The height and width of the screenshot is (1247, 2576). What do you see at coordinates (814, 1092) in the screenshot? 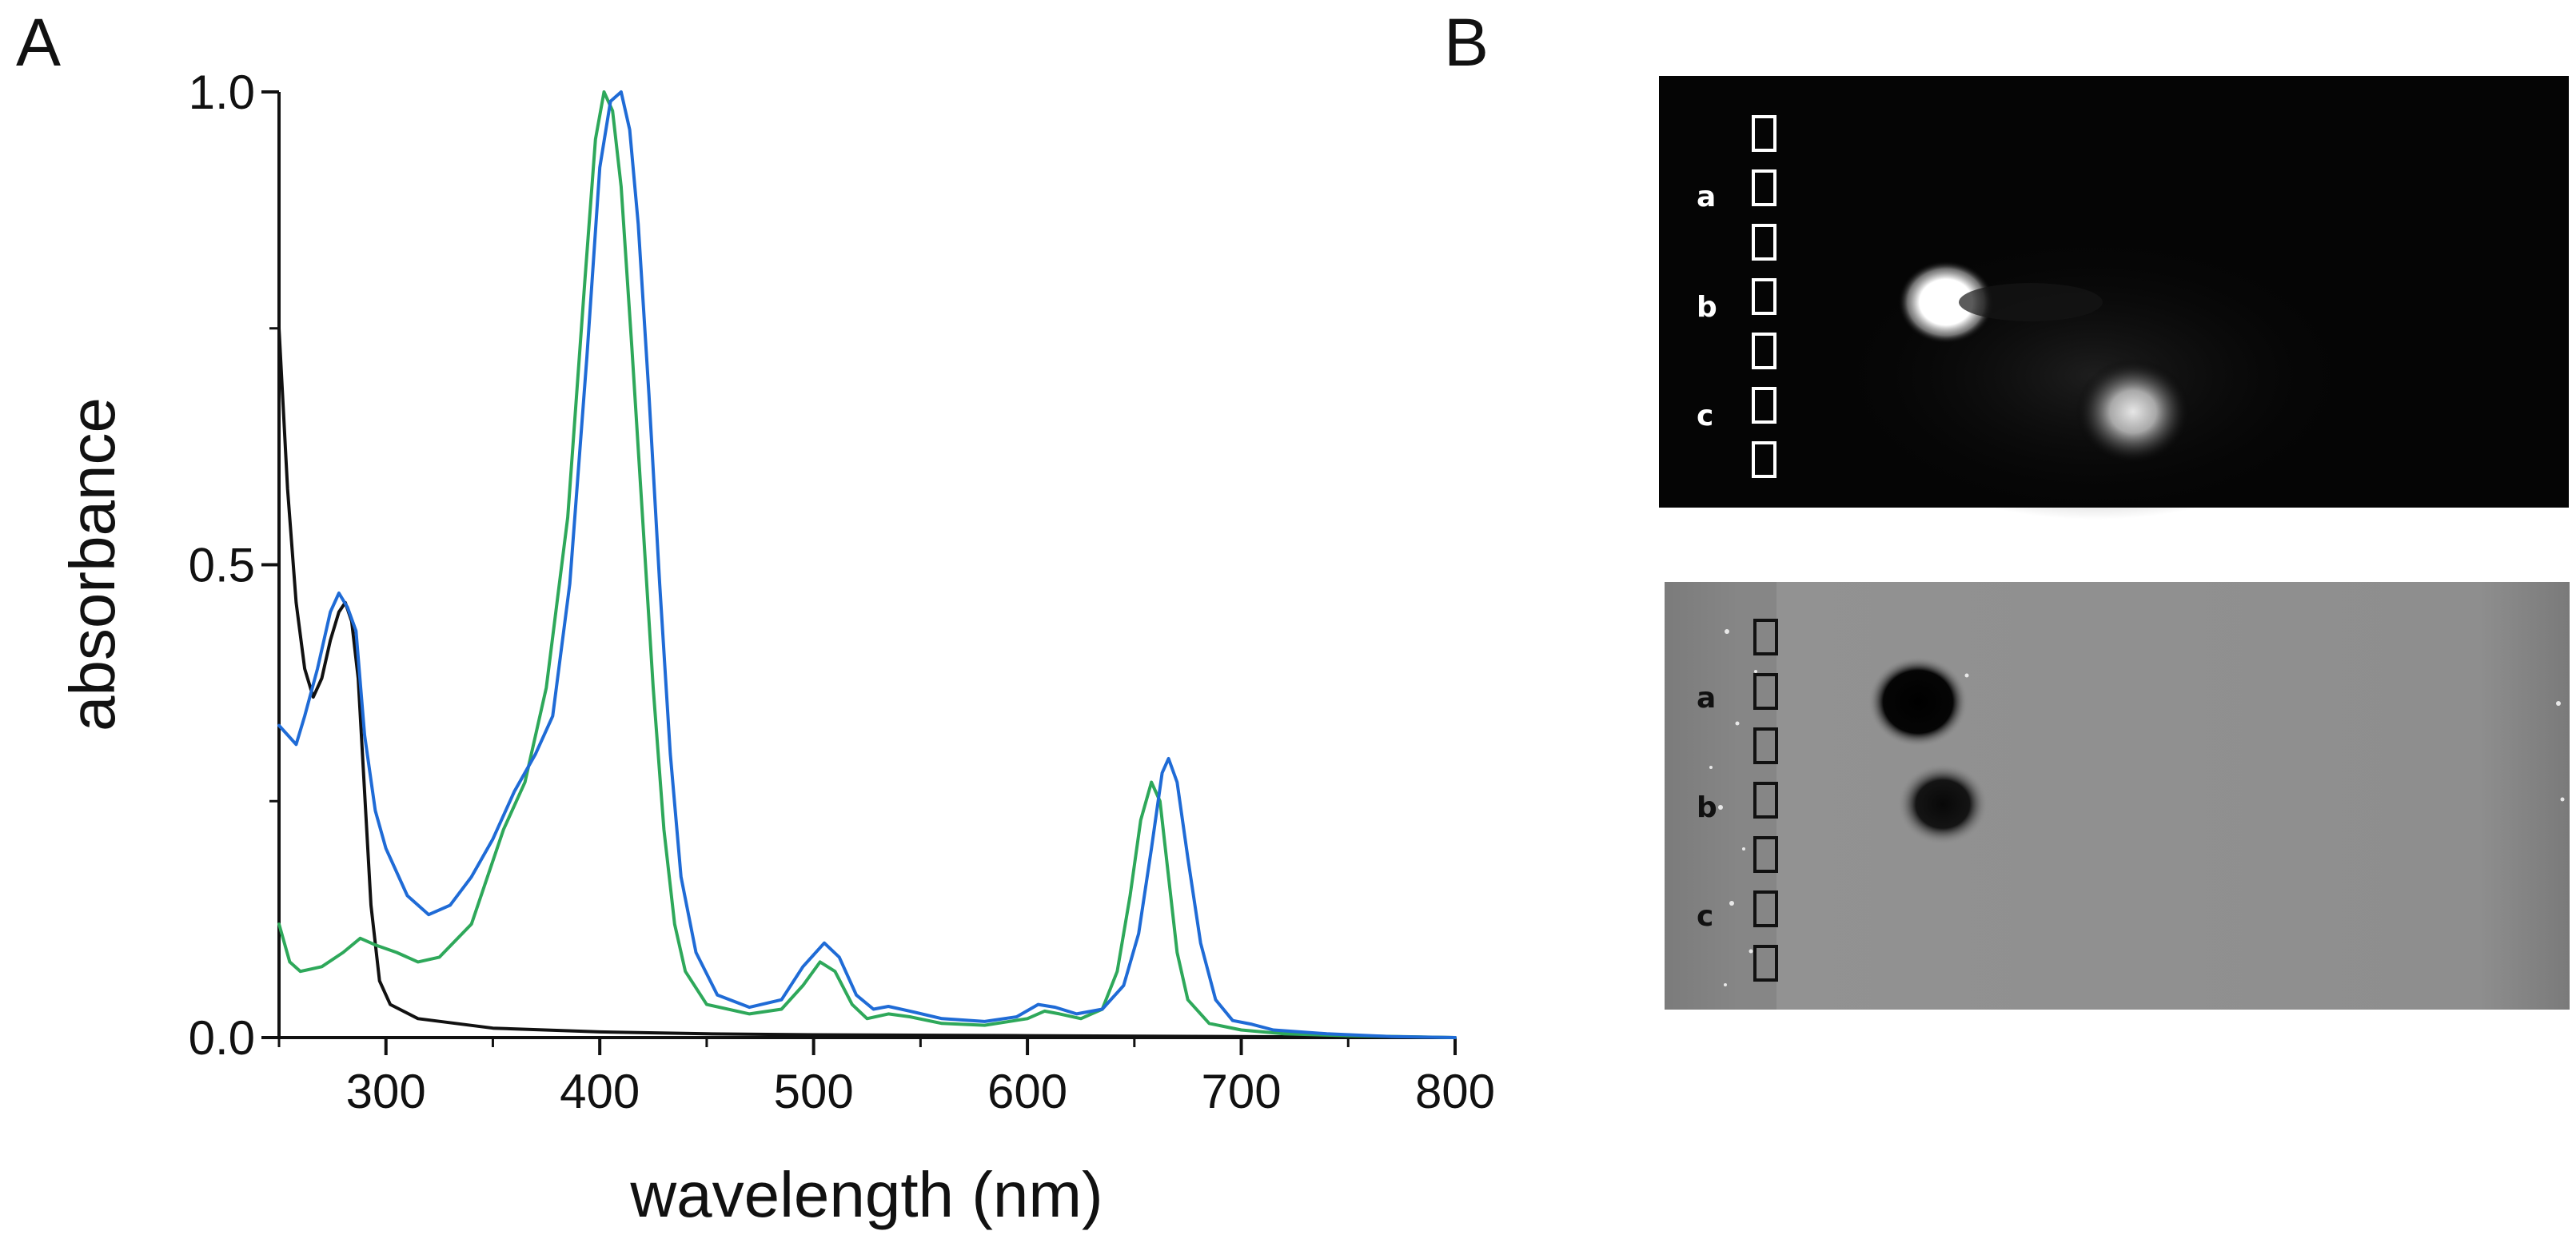
I see `x-tick-label-500: 500` at bounding box center [814, 1092].